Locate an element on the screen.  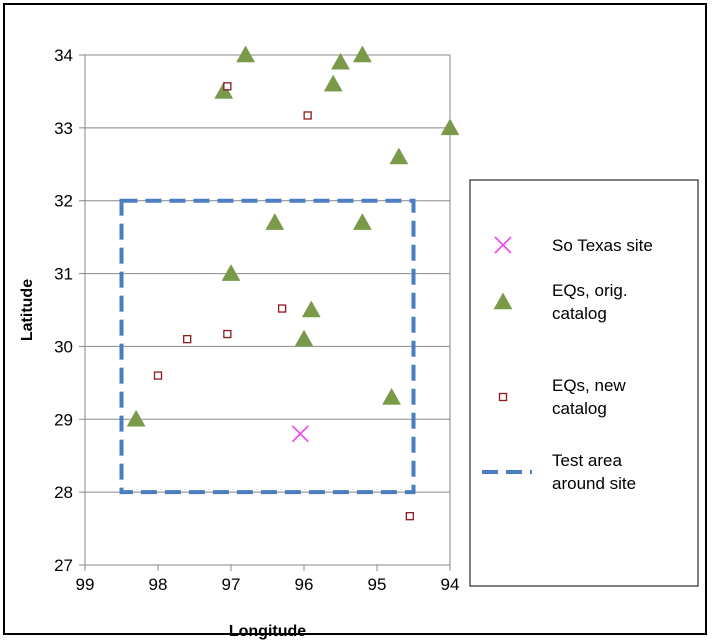
y-tick-label: 34 is located at coordinates (63, 55).